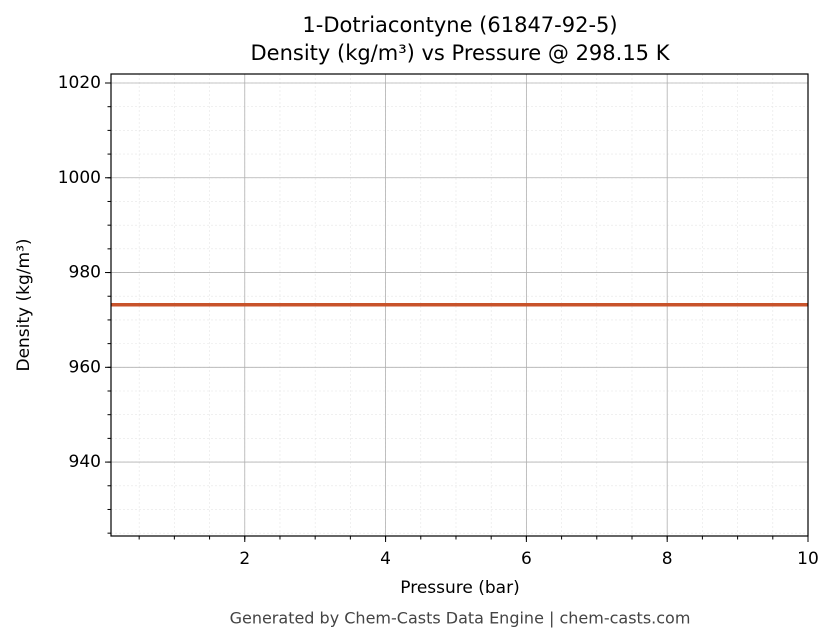 The height and width of the screenshot is (644, 836). Describe the element at coordinates (244, 559) in the screenshot. I see `x-tick-label: 2` at that location.